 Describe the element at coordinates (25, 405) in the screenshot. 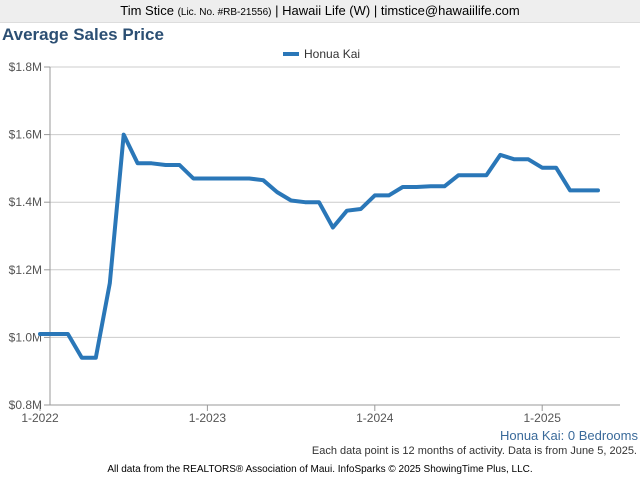

I see `y-tick-label: $0.8M` at that location.